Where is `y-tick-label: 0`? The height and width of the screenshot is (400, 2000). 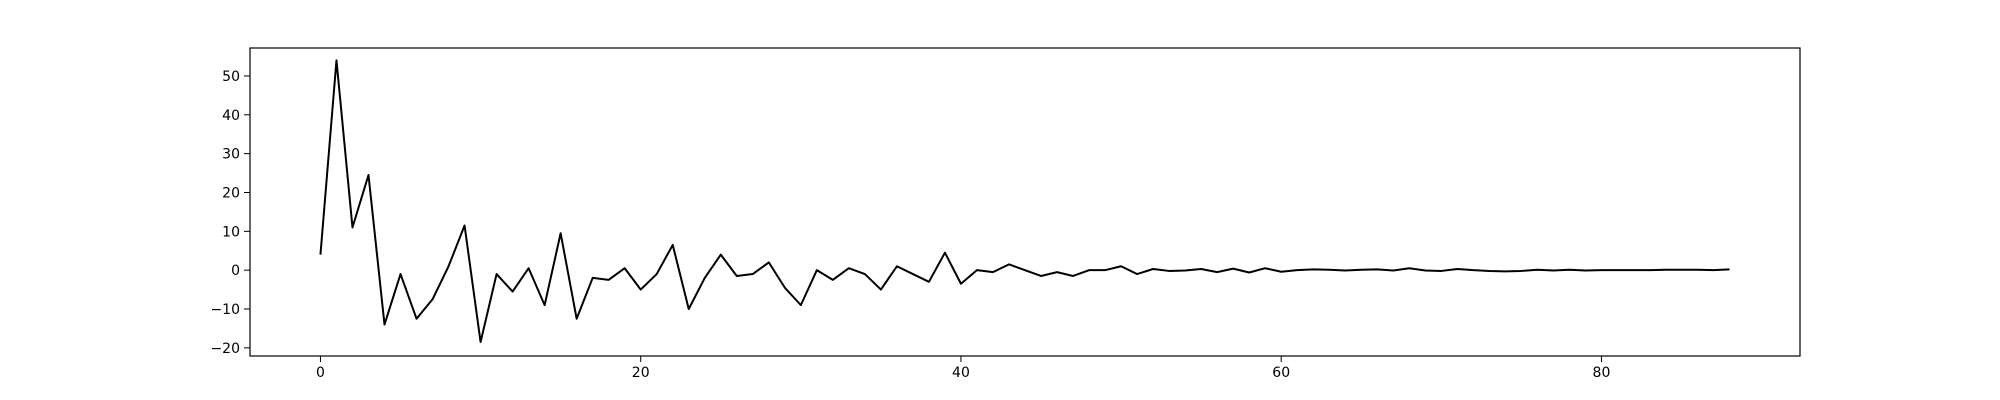 y-tick-label: 0 is located at coordinates (235, 271).